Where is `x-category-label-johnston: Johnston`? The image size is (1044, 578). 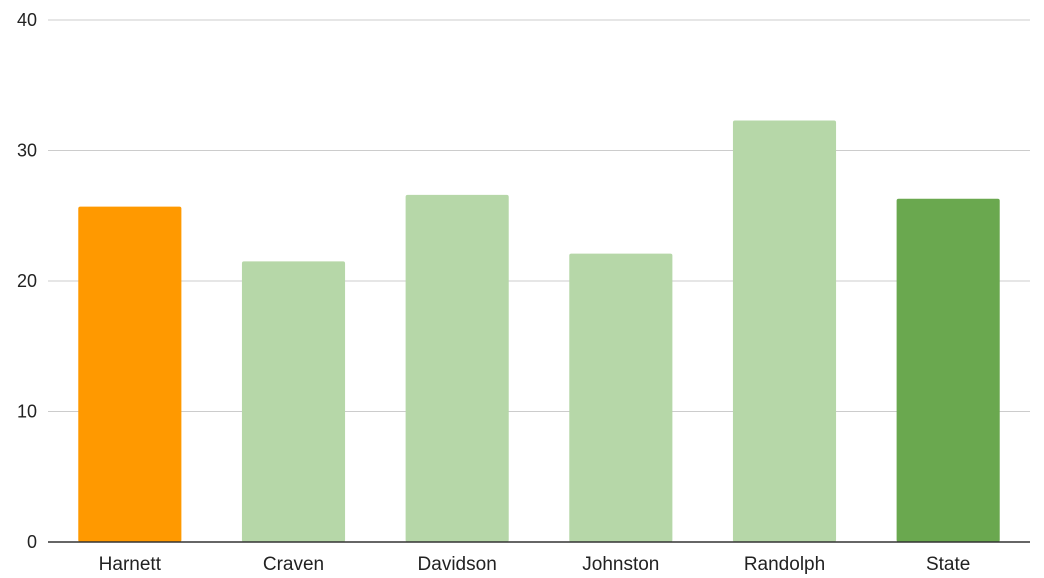
x-category-label-johnston: Johnston is located at coordinates (620, 564).